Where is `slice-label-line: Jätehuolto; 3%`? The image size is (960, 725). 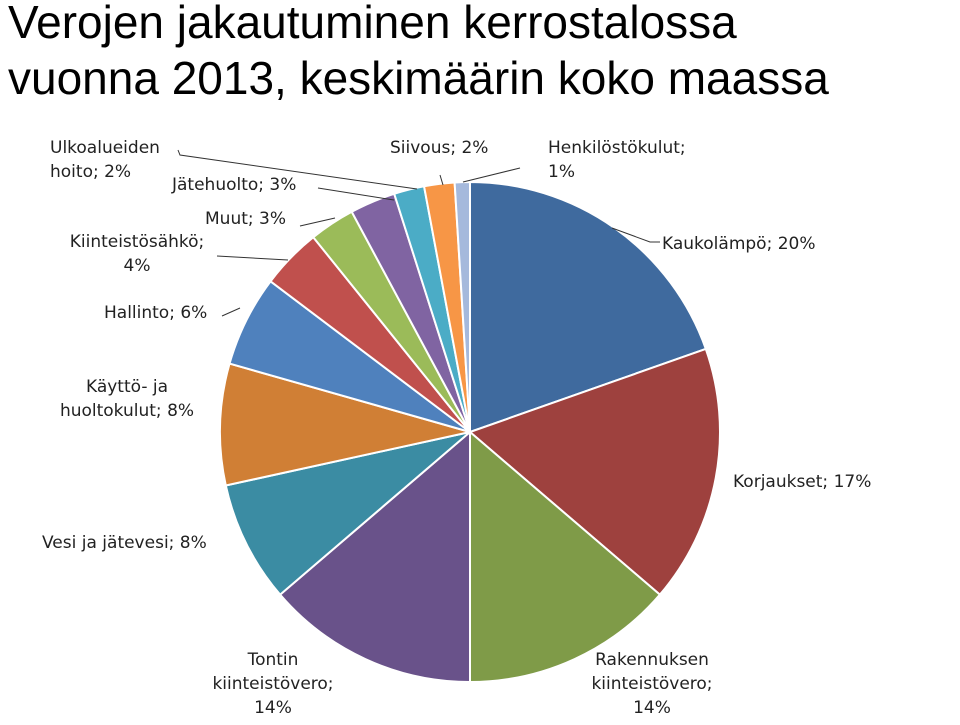
slice-label-line: Jätehuolto; 3% is located at coordinates (233, 185).